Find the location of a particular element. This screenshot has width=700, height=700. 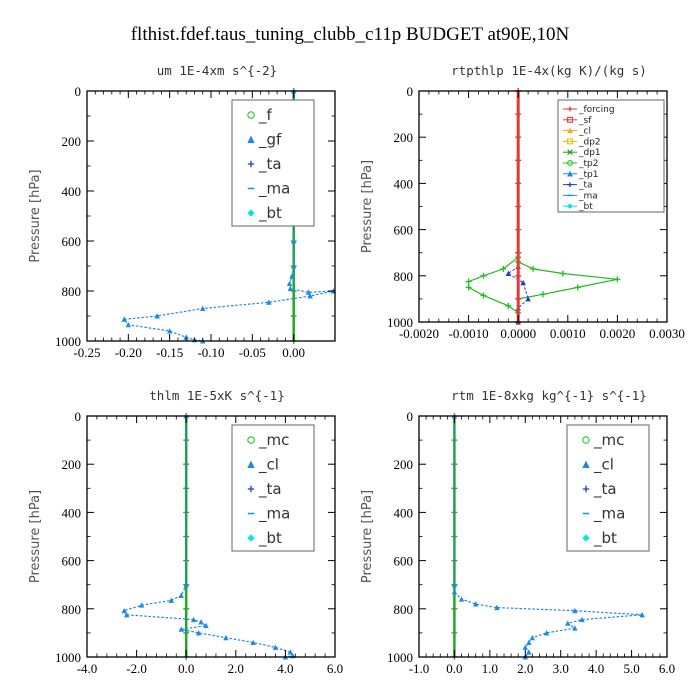

legend-label: _dp2 is located at coordinates (589, 142).